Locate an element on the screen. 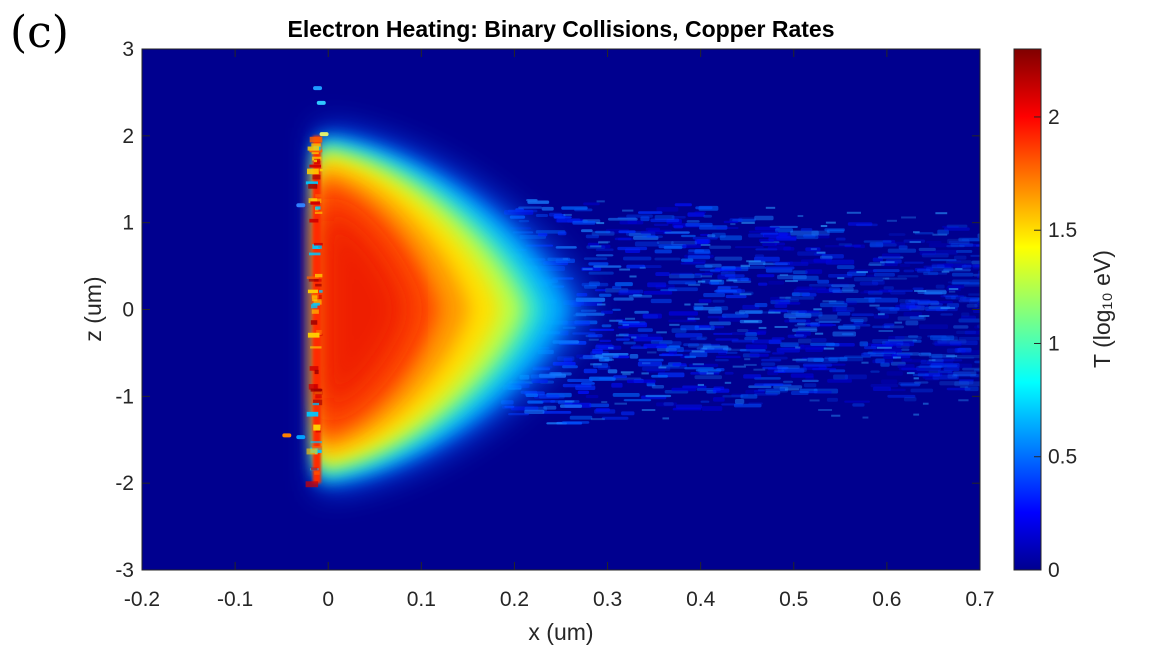  colorbar-tick-label: 1 is located at coordinates (1054, 343).